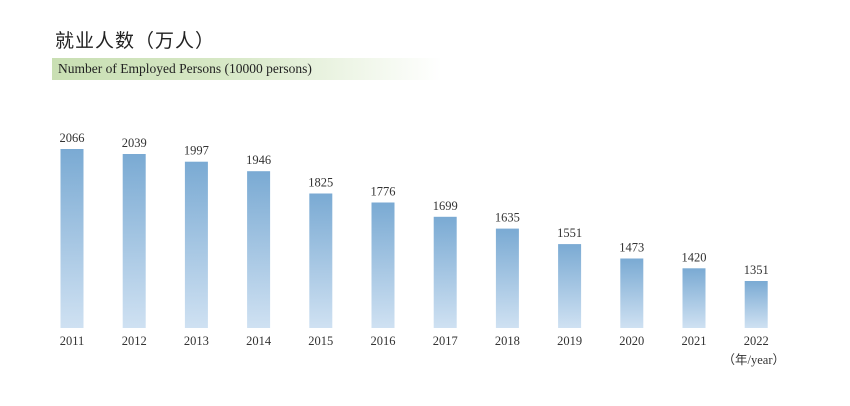 Image resolution: width=850 pixels, height=406 pixels. What do you see at coordinates (631, 248) in the screenshot?
I see `value-label-2020: 1473` at bounding box center [631, 248].